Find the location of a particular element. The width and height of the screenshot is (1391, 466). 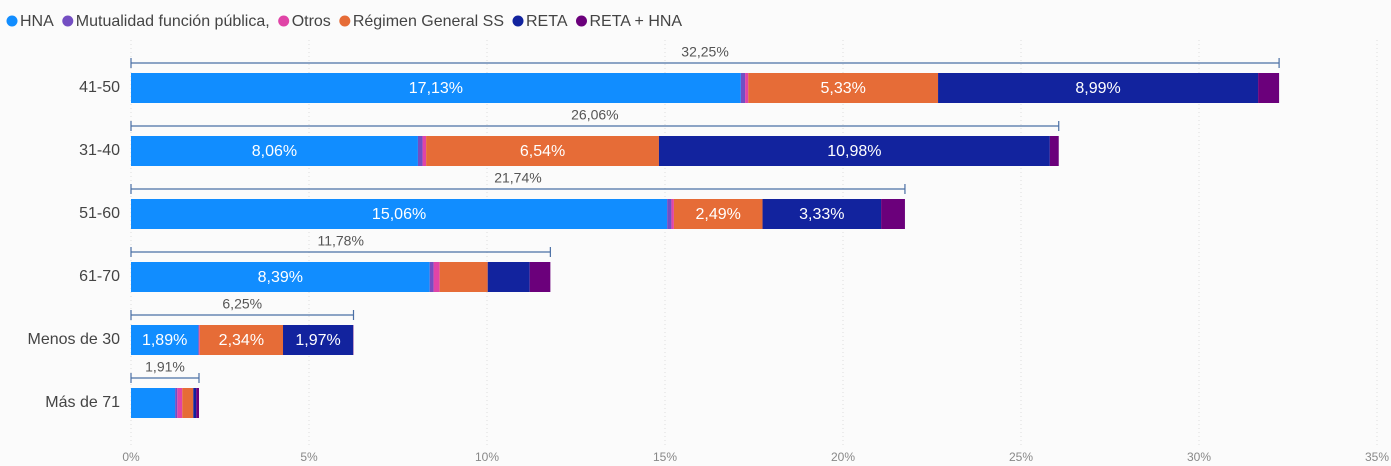

total-label: 32,25% is located at coordinates (704, 52).